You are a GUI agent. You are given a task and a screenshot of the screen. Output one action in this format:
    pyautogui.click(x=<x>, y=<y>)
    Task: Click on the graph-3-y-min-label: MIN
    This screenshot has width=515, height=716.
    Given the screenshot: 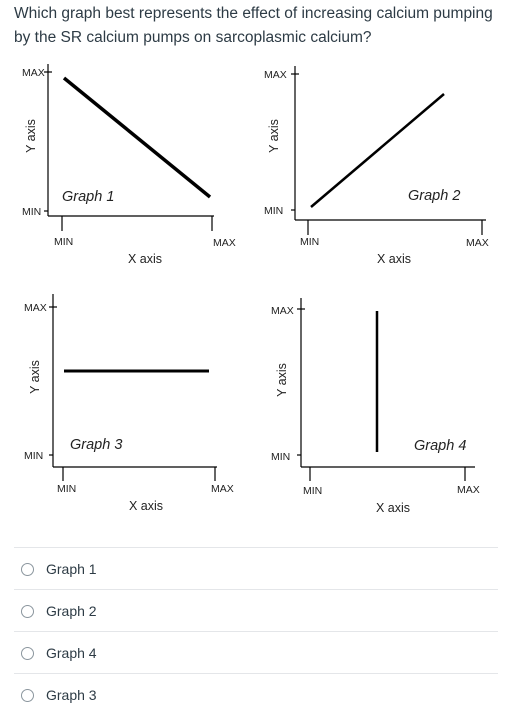 What is the action you would take?
    pyautogui.click(x=33, y=456)
    